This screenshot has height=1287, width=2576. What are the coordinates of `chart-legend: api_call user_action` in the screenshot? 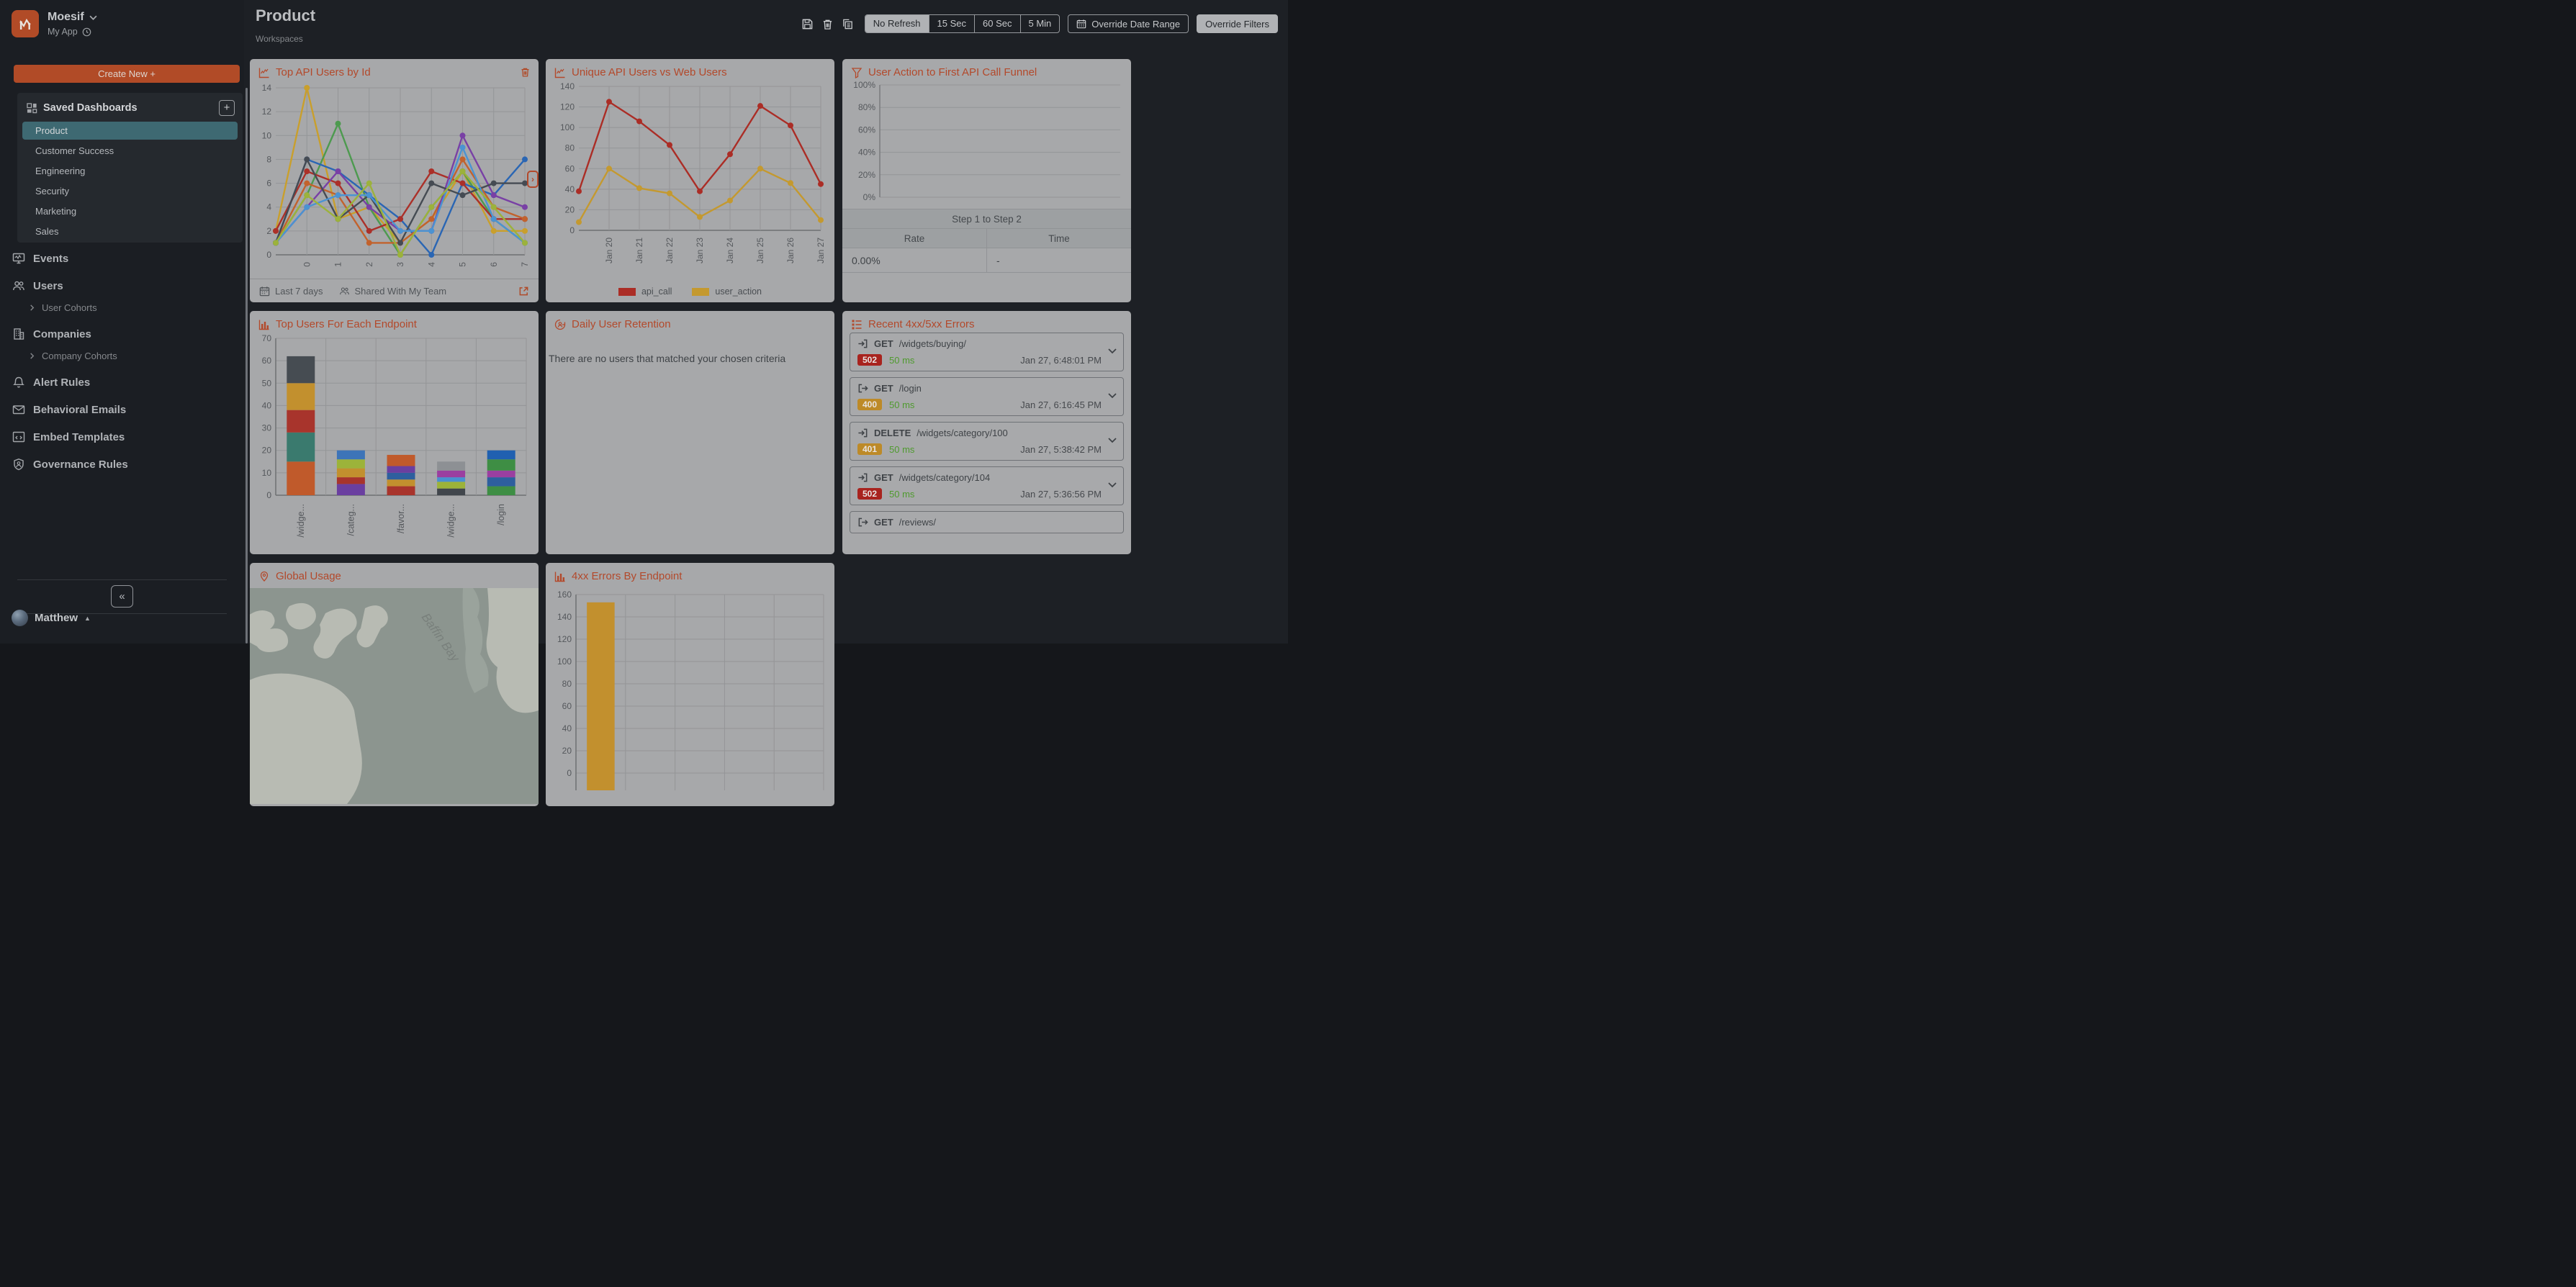 It's located at (690, 291).